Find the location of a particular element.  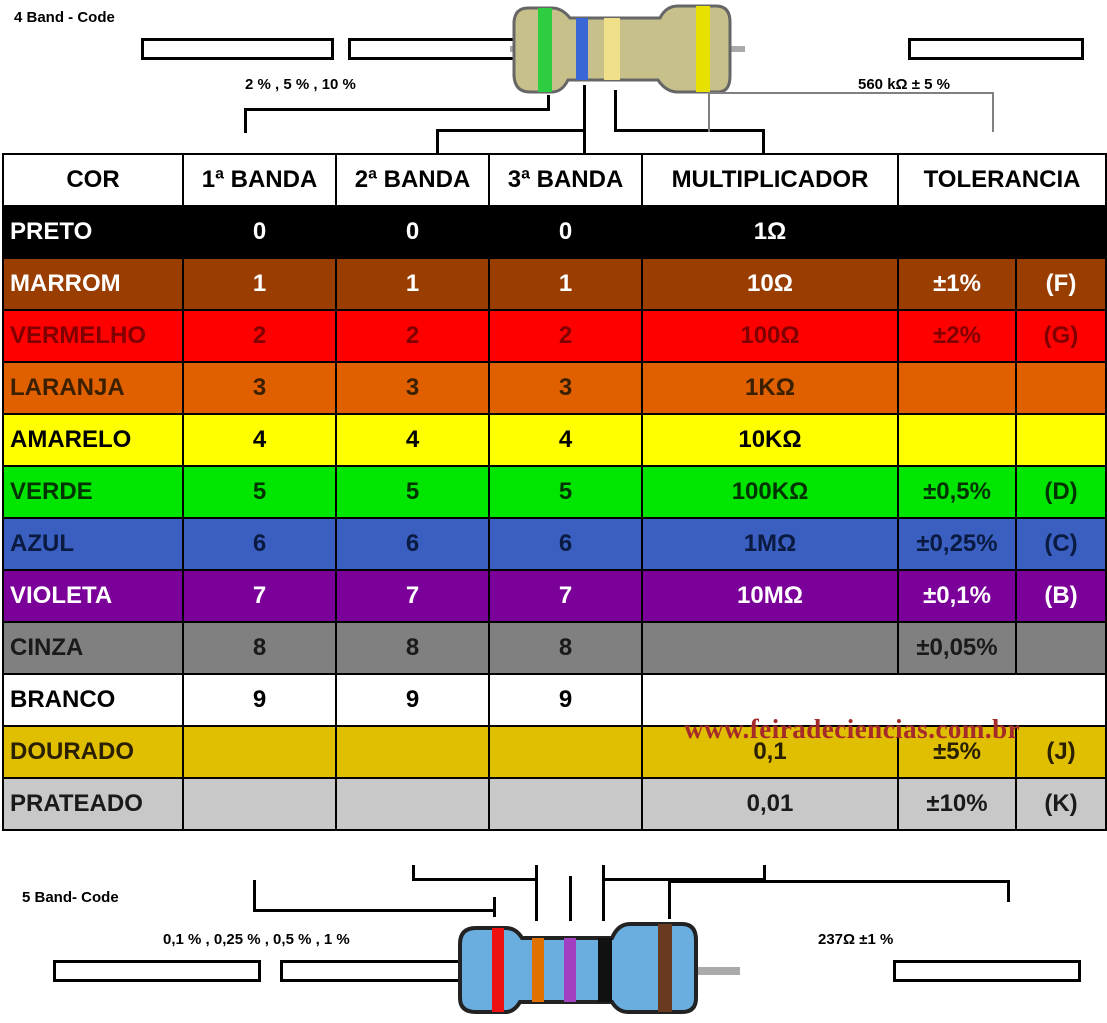

multiplier-cell: 10MΩ is located at coordinates (770, 596).